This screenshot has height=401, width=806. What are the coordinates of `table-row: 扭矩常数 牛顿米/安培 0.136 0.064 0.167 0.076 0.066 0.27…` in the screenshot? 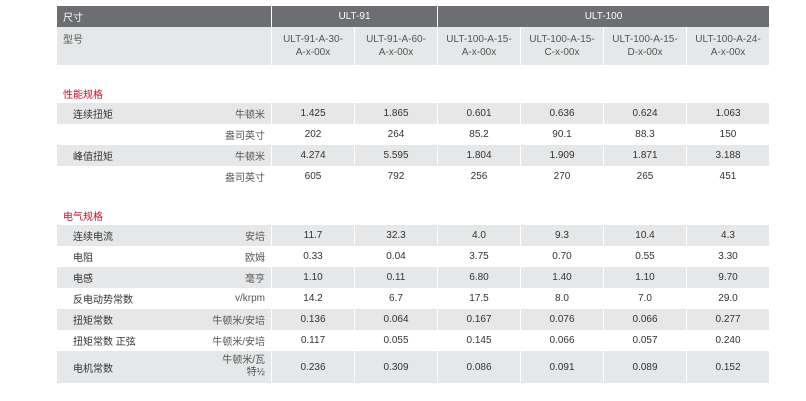 It's located at (413, 319).